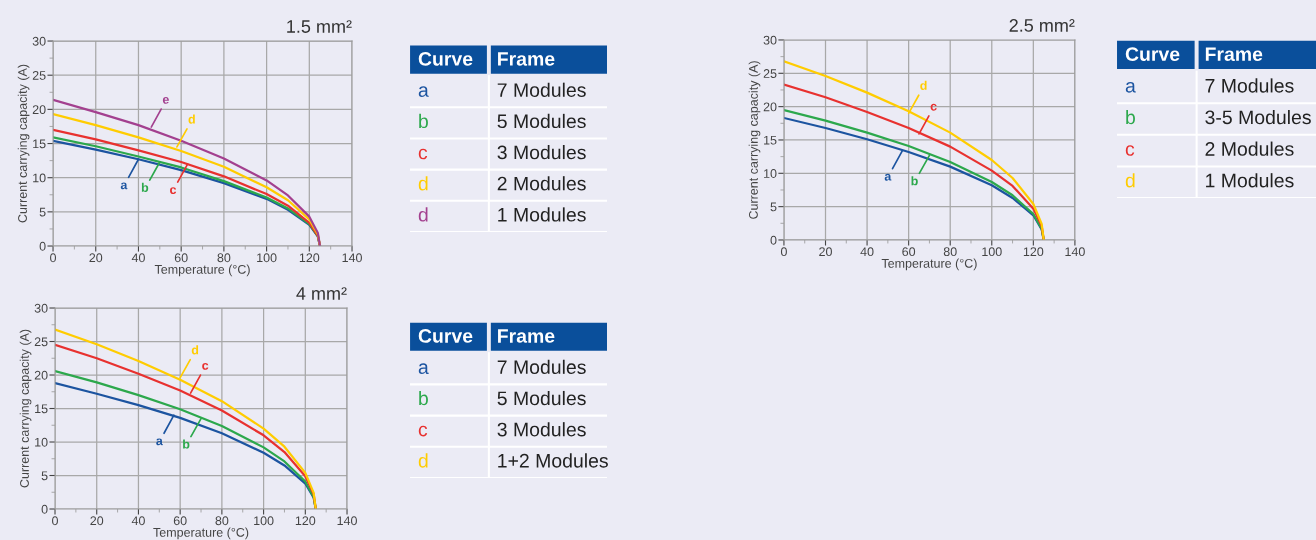 The image size is (1316, 540). Describe the element at coordinates (165, 100) in the screenshot. I see `annotation: e` at that location.